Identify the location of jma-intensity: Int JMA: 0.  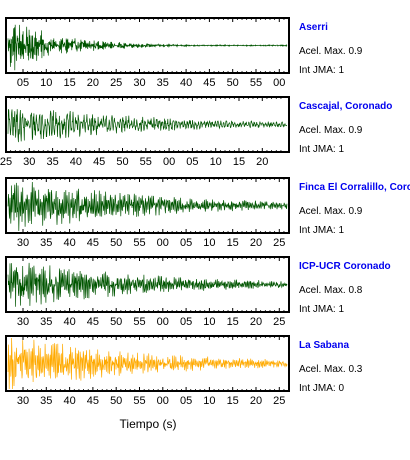
(321, 388).